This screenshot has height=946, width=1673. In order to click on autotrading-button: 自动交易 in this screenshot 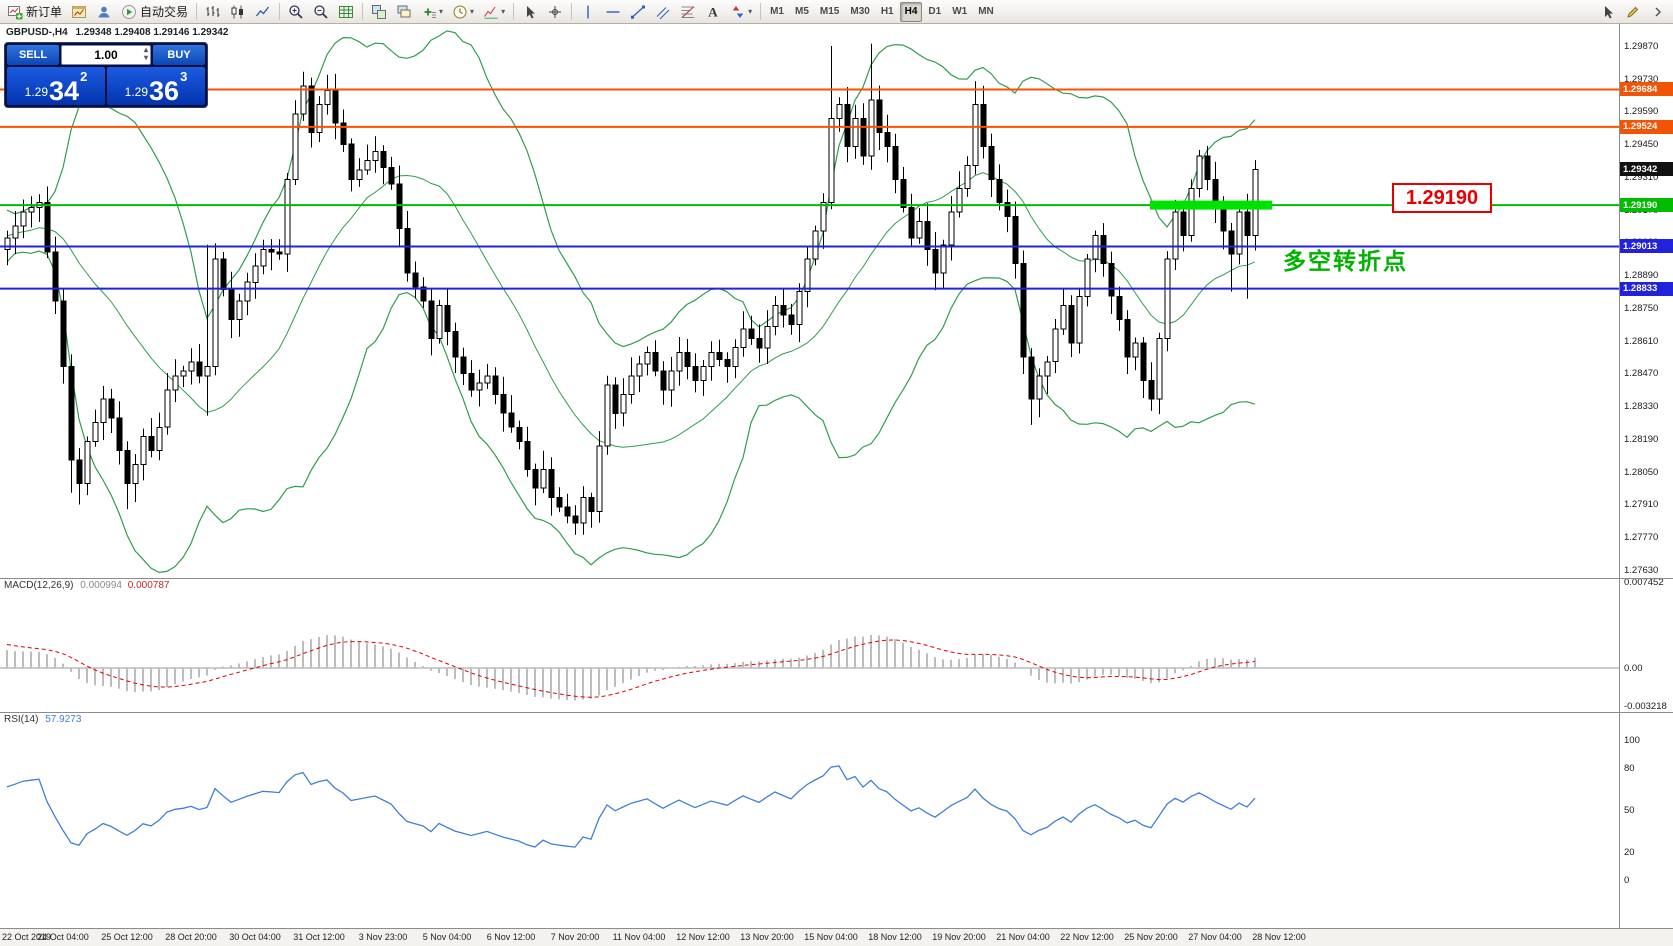, I will do `click(154, 12)`.